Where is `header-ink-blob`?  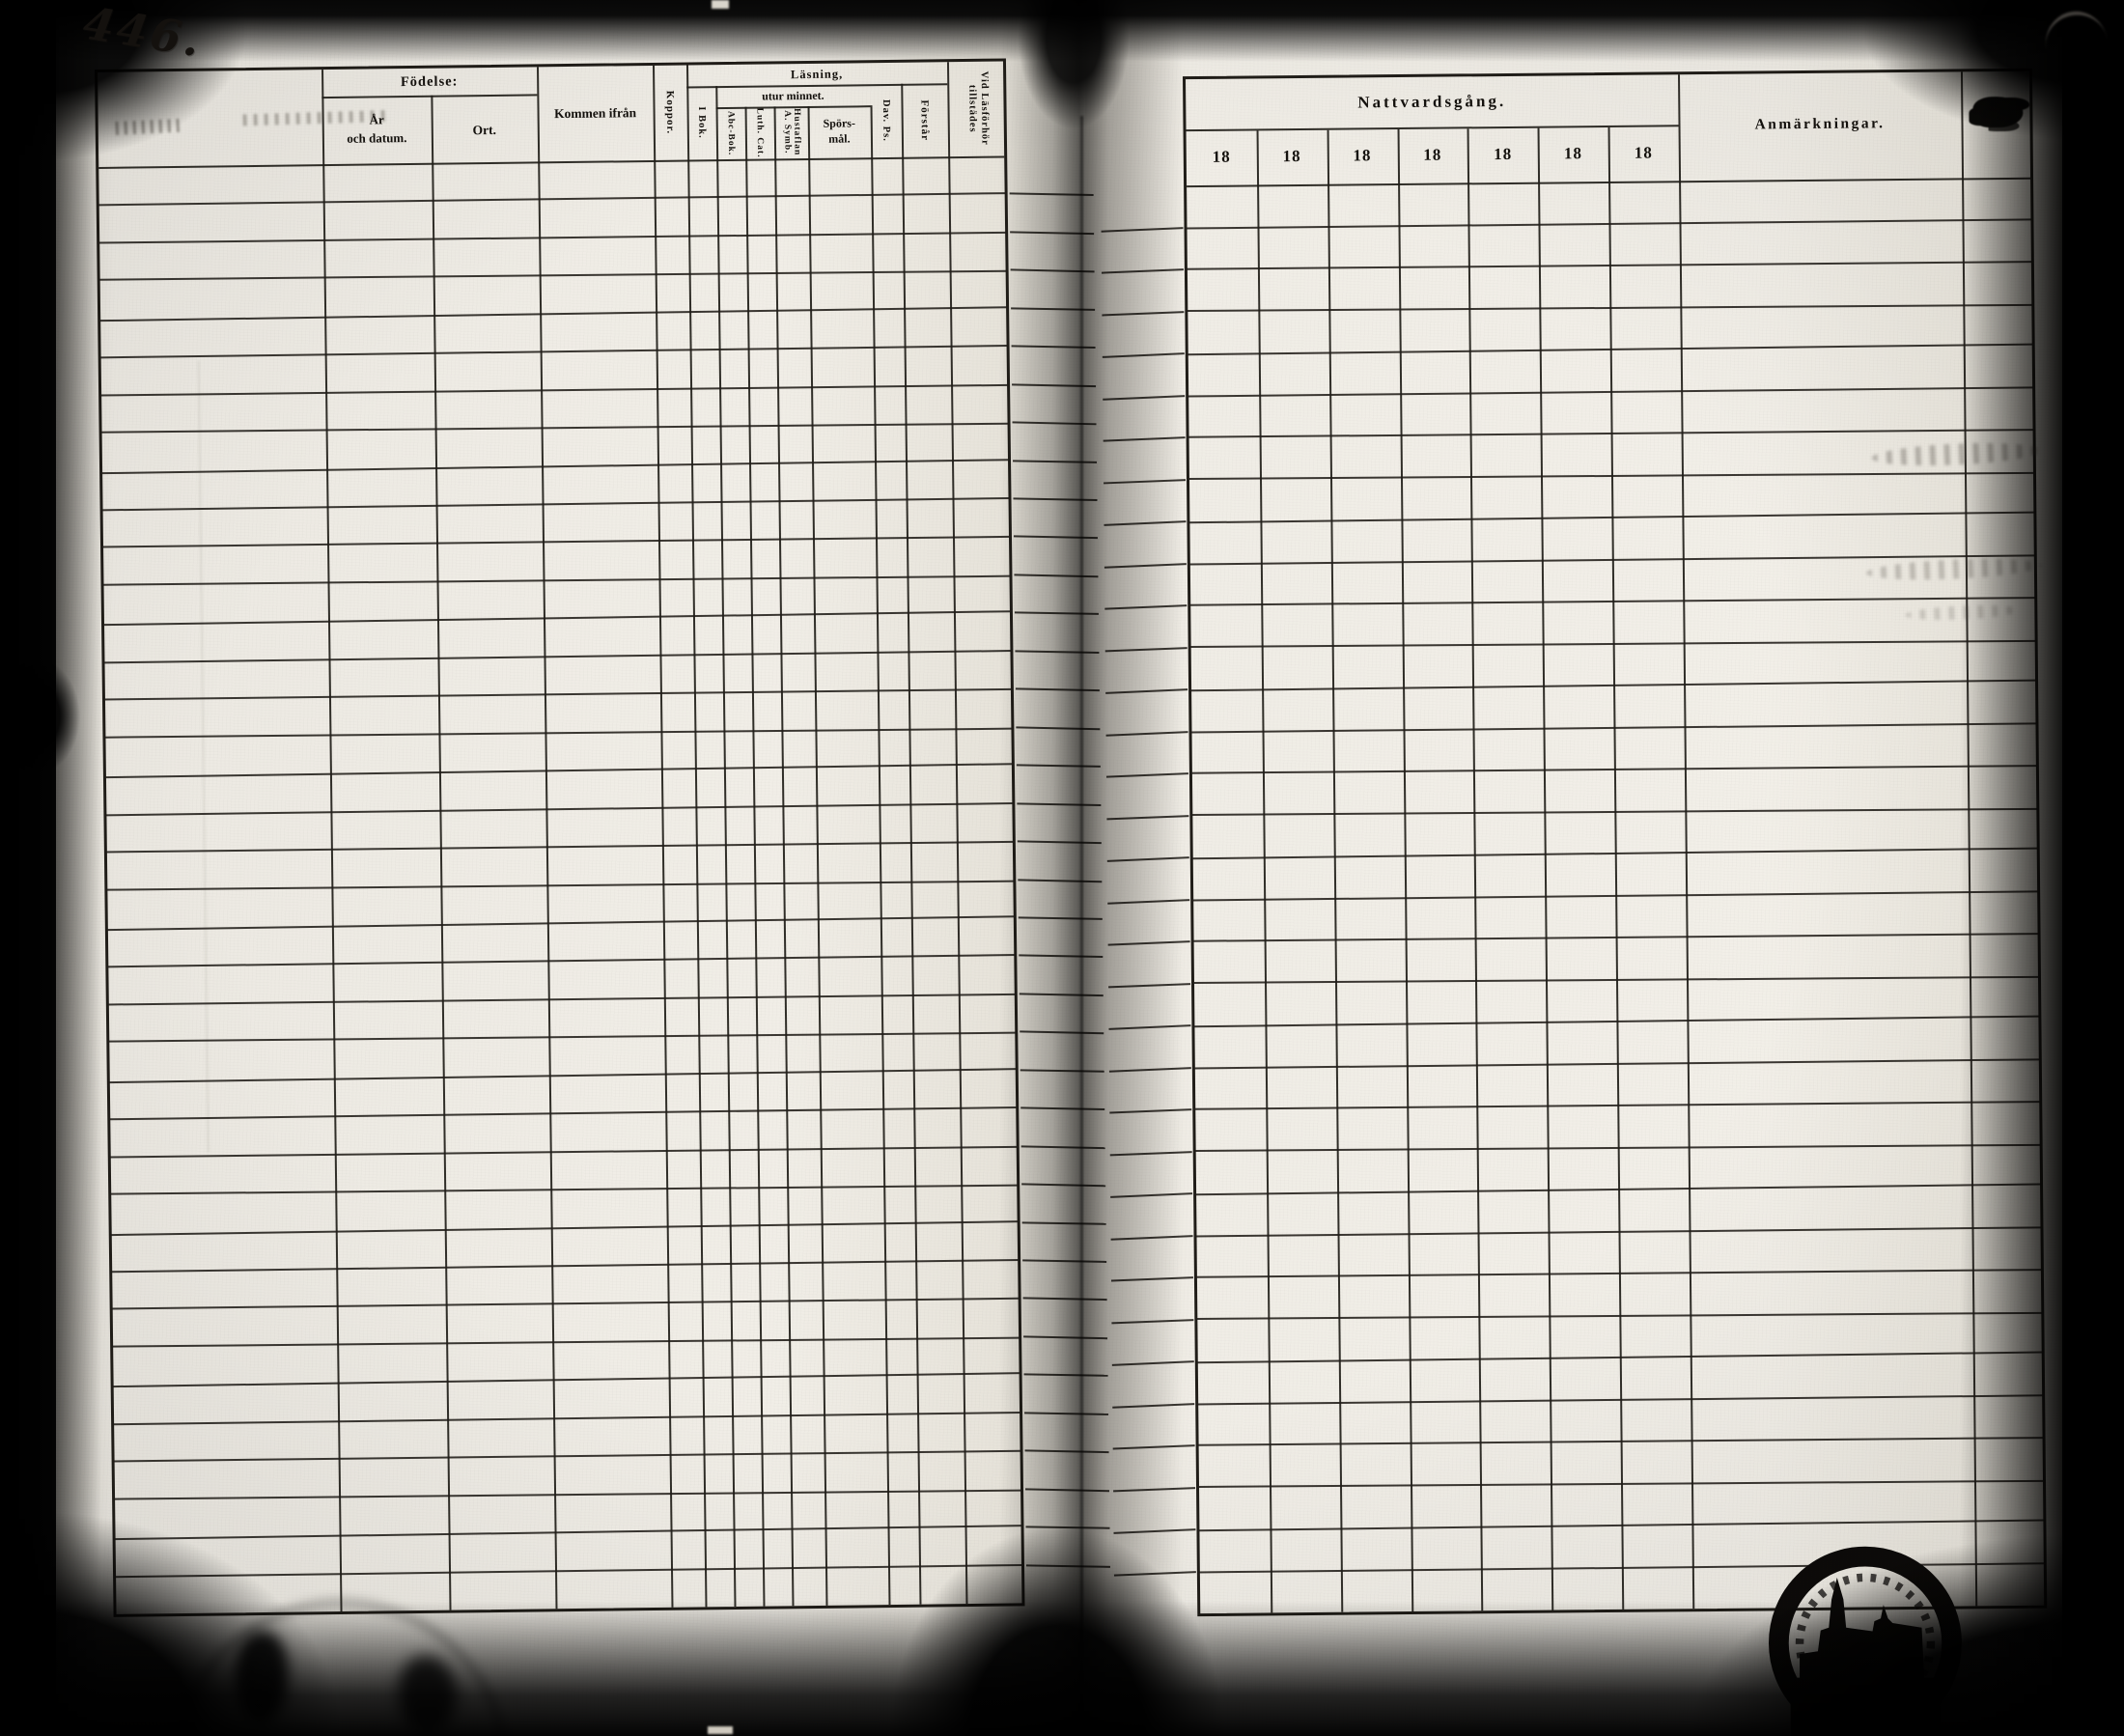 header-ink-blob is located at coordinates (1998, 112).